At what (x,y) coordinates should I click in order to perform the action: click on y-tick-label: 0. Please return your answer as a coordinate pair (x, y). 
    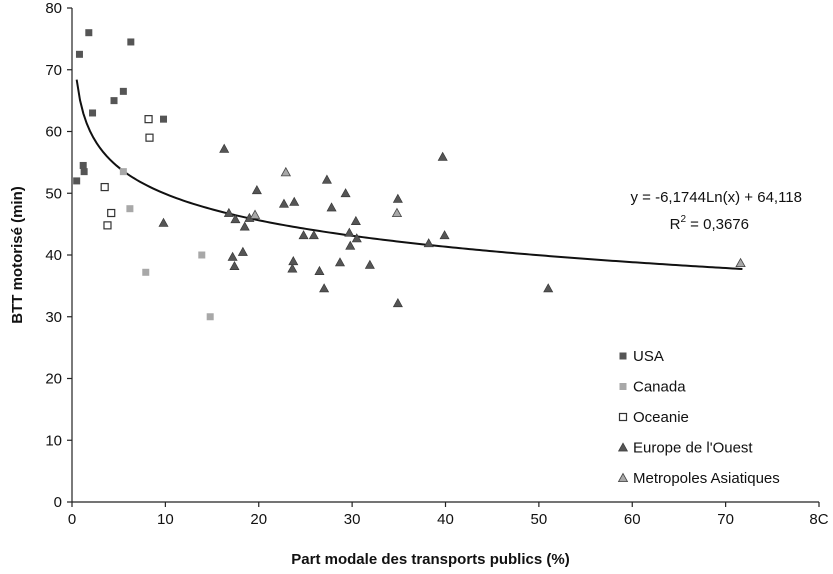
    Looking at the image, I should click on (58, 502).